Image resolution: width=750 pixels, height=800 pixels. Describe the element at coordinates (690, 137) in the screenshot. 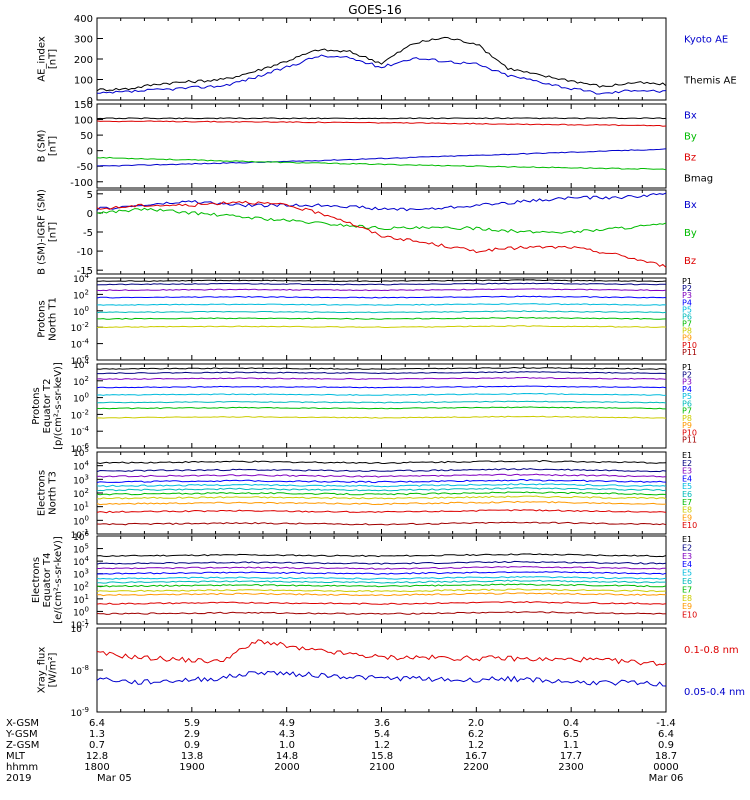

I see `legend-entry: By` at that location.